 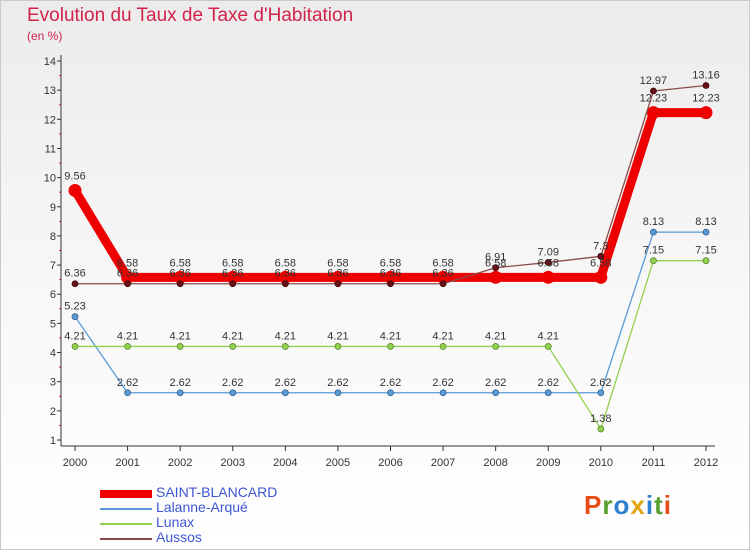 What do you see at coordinates (600, 246) in the screenshot?
I see `data-label: 7.3` at bounding box center [600, 246].